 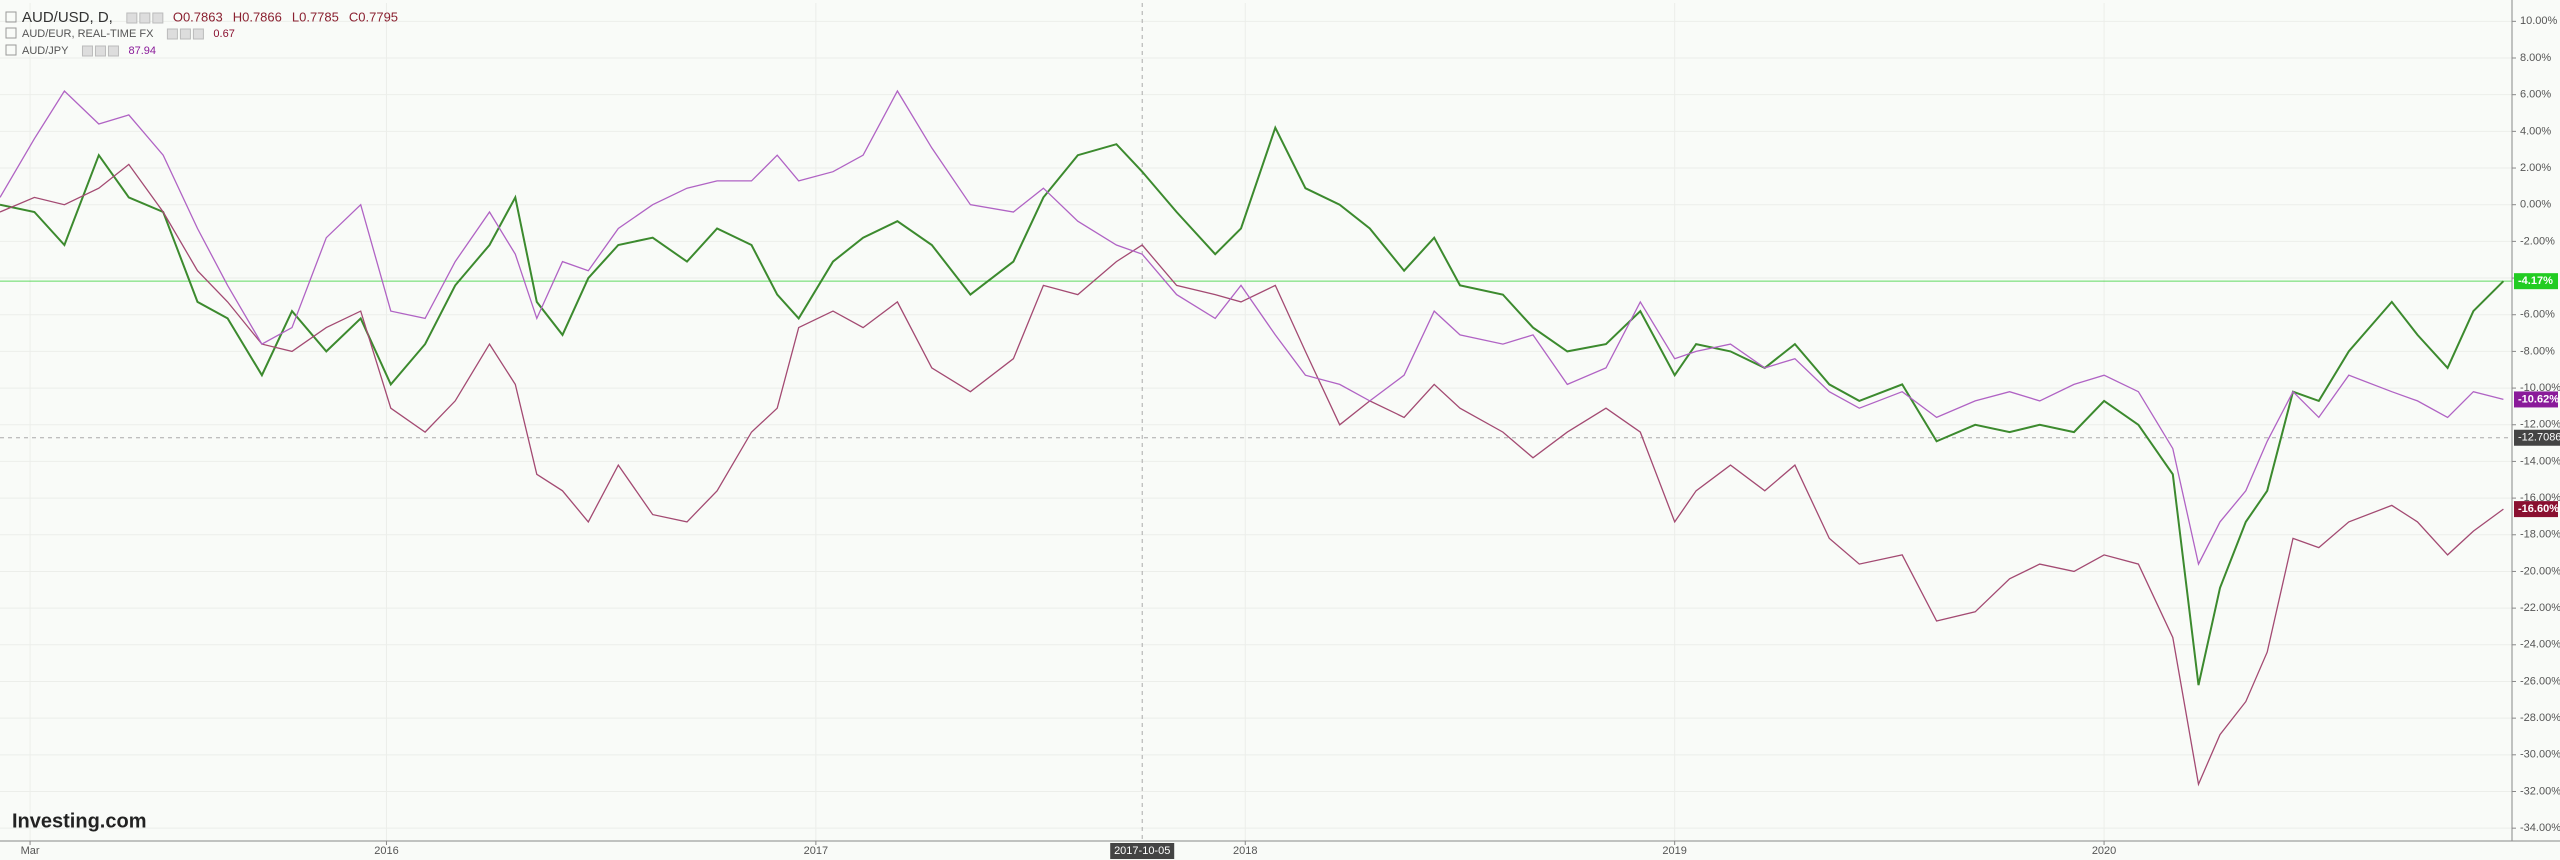 What do you see at coordinates (198, 16) in the screenshot?
I see `ohlc-value: O0.7863` at bounding box center [198, 16].